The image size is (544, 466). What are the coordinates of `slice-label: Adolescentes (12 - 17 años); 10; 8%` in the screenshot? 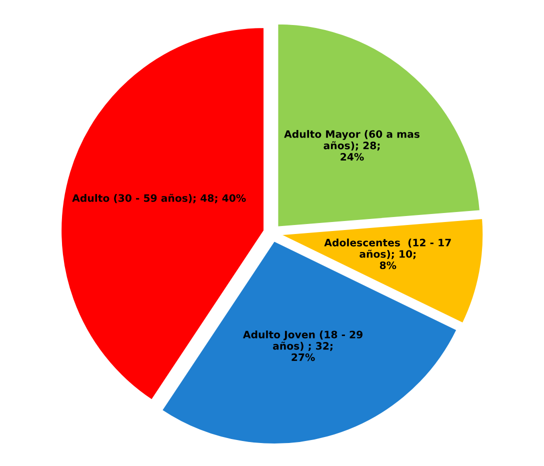 It's located at (387, 254).